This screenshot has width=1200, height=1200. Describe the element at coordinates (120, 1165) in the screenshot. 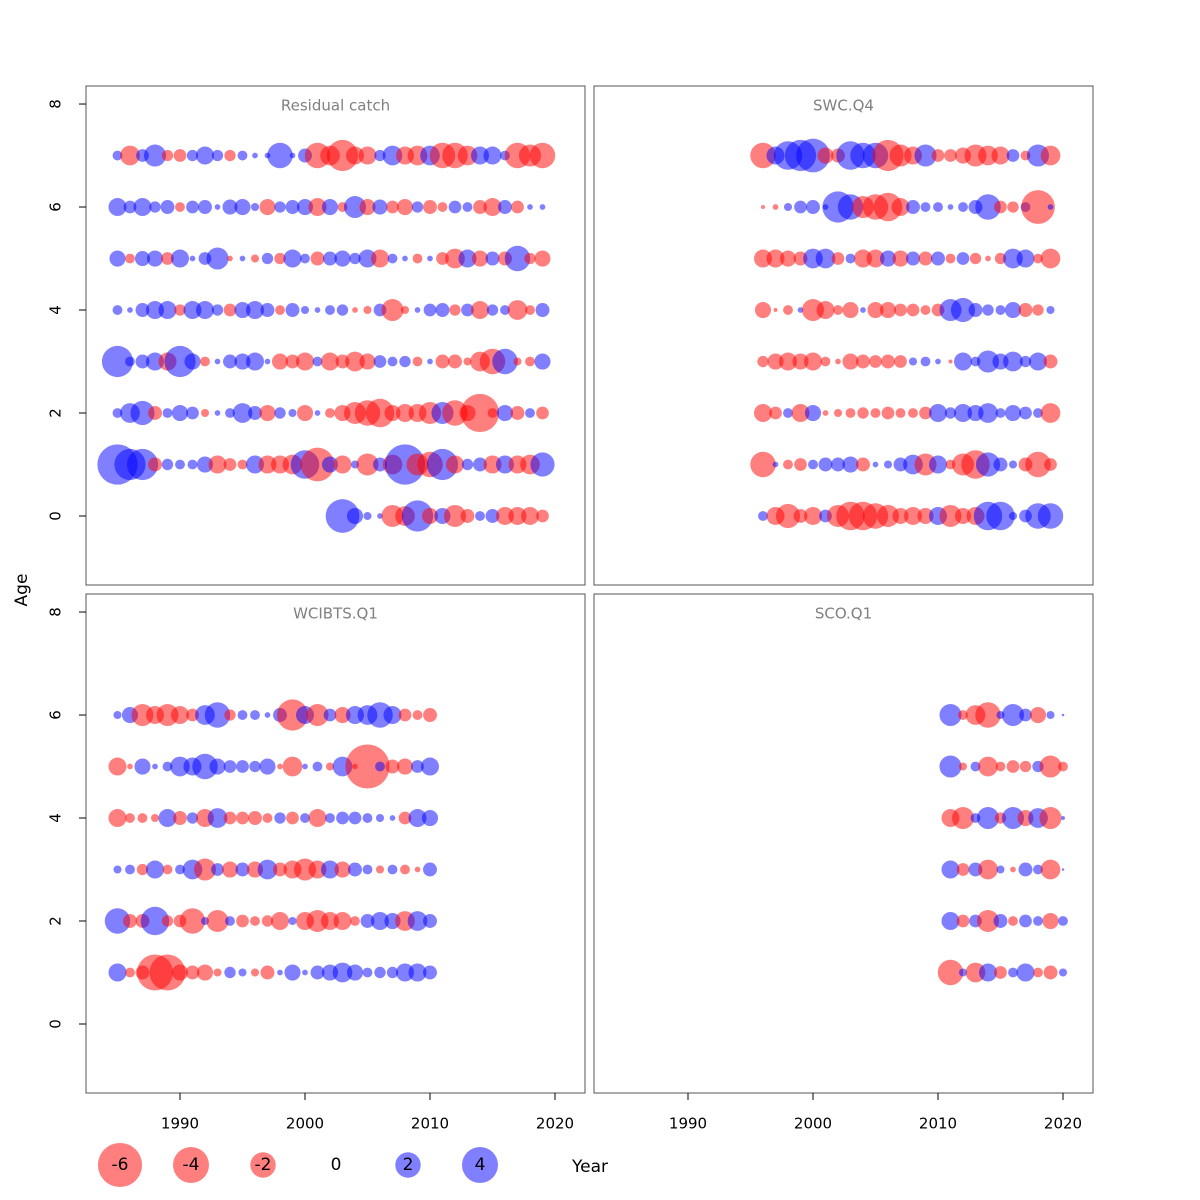

I see `legend-bubble` at that location.